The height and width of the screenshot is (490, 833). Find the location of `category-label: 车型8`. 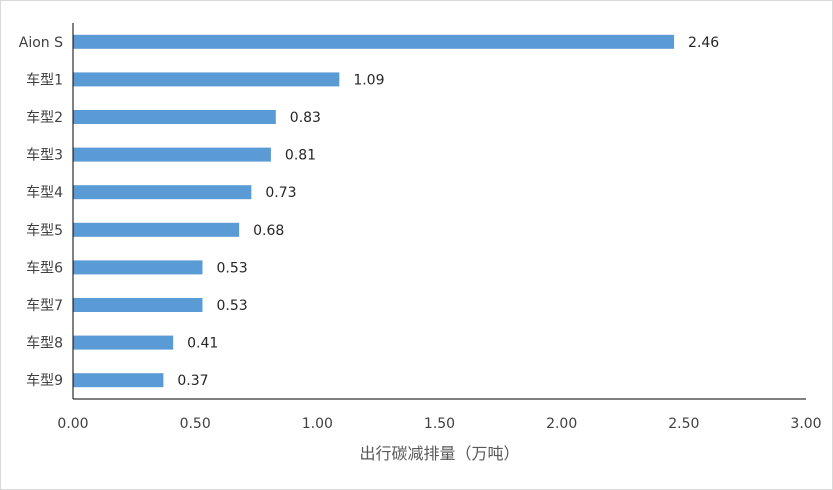

category-label: 车型8 is located at coordinates (44, 343).